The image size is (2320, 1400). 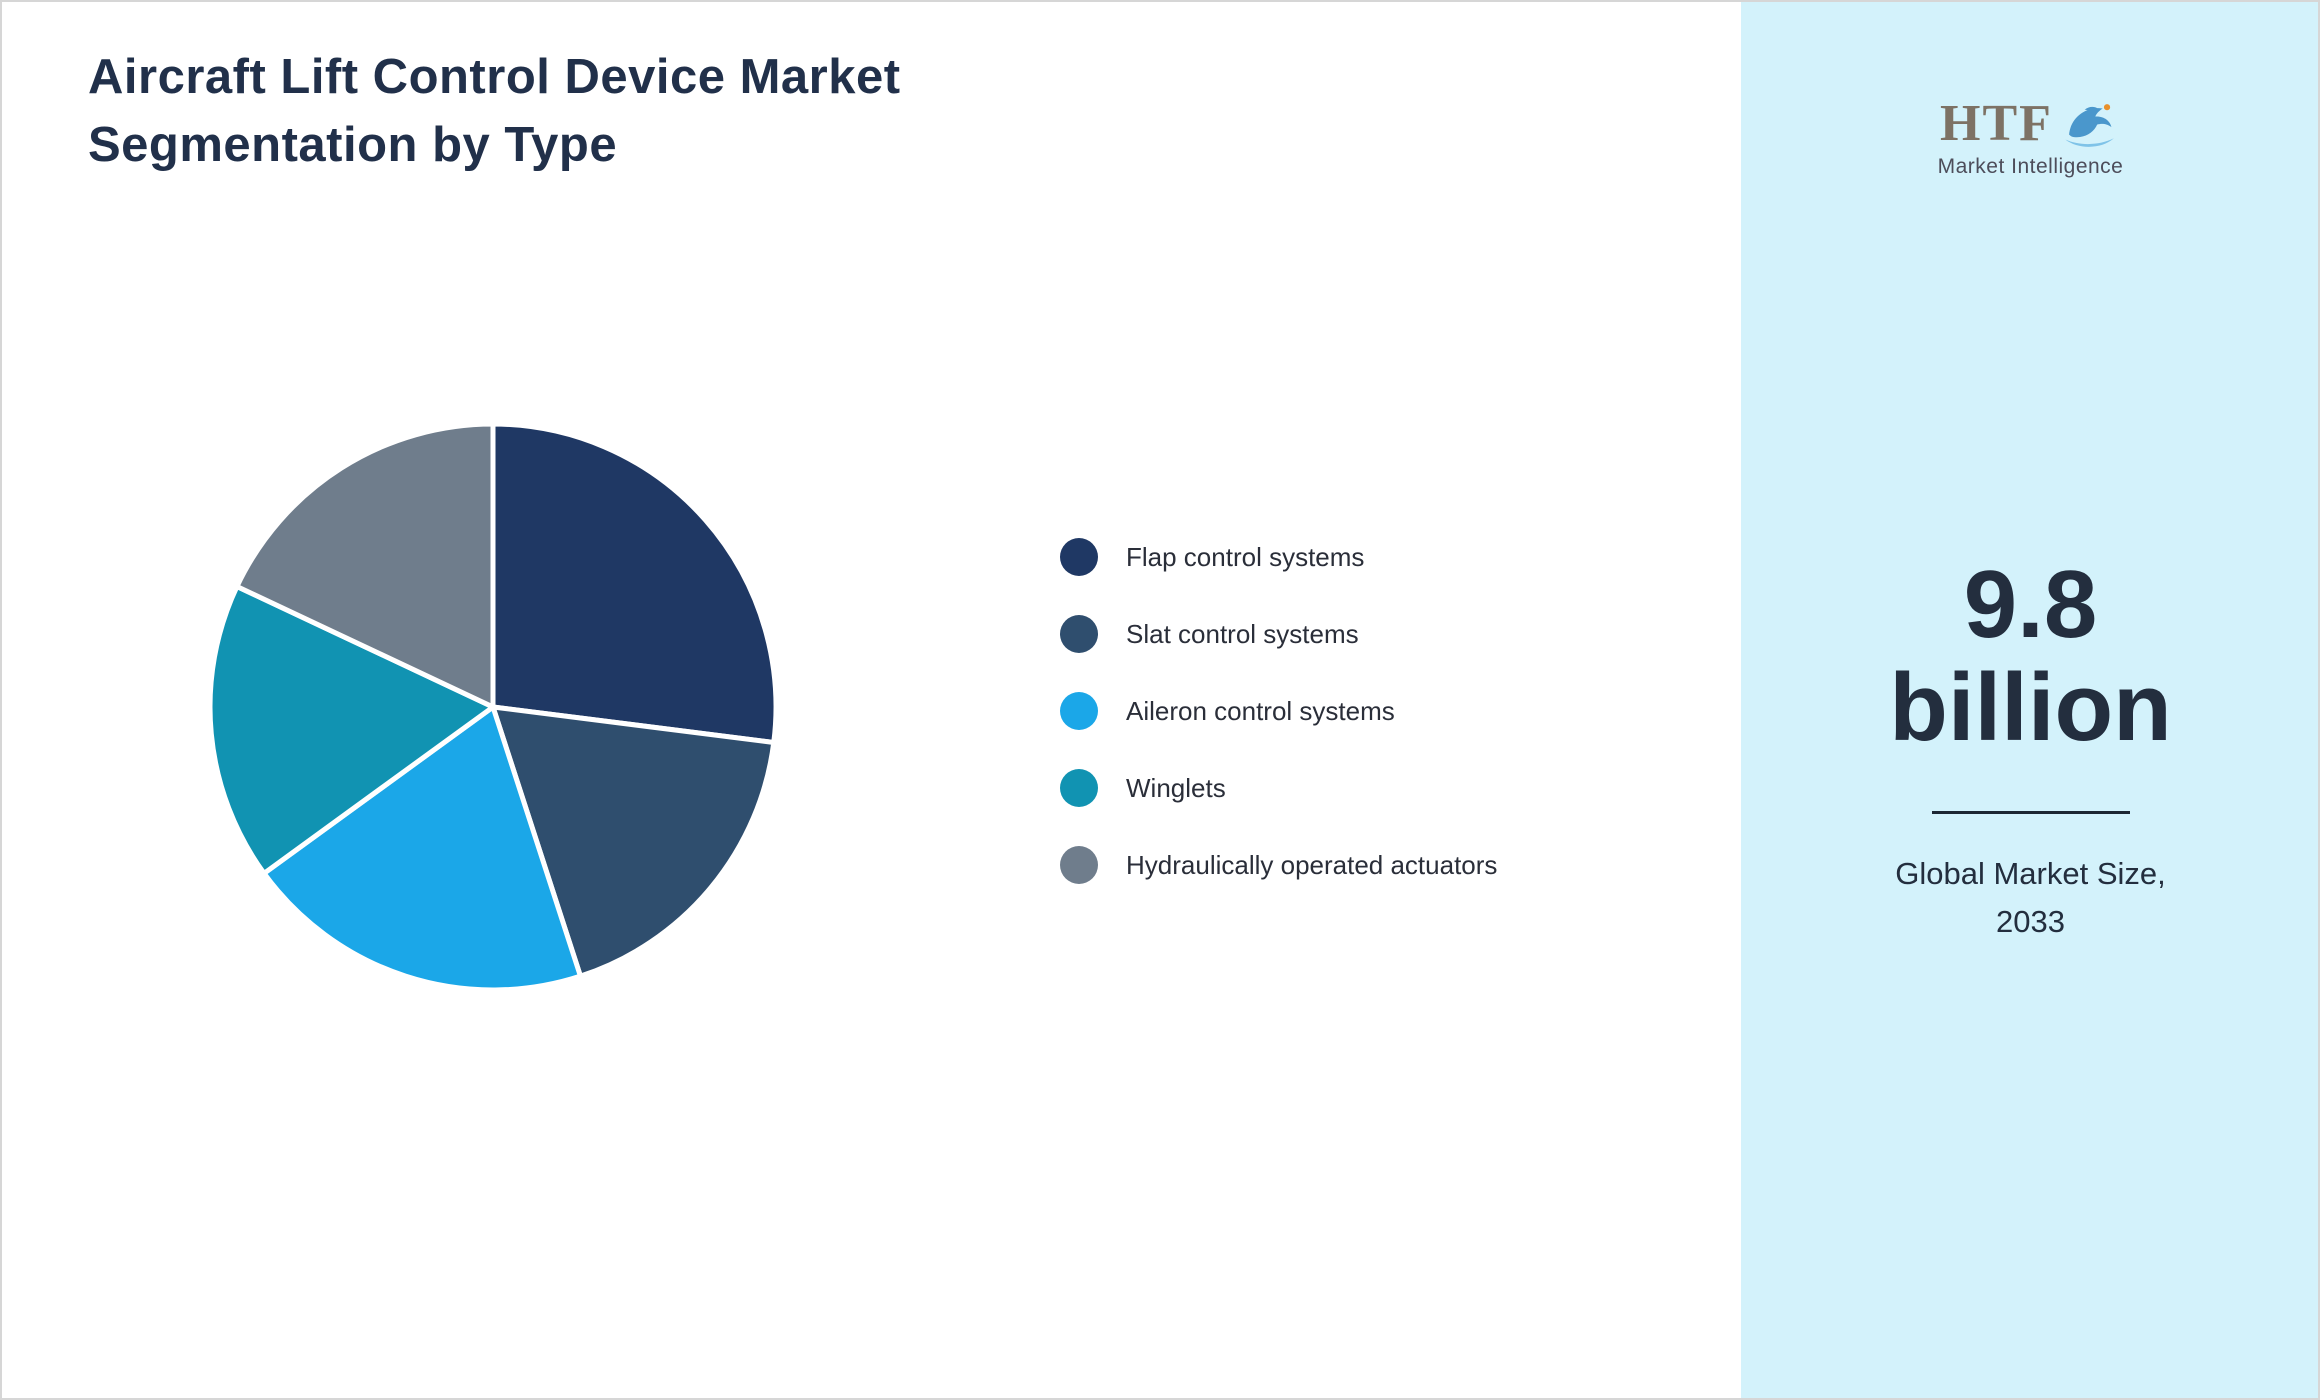 What do you see at coordinates (1278, 788) in the screenshot?
I see `legend-item-winglets: Winglets` at bounding box center [1278, 788].